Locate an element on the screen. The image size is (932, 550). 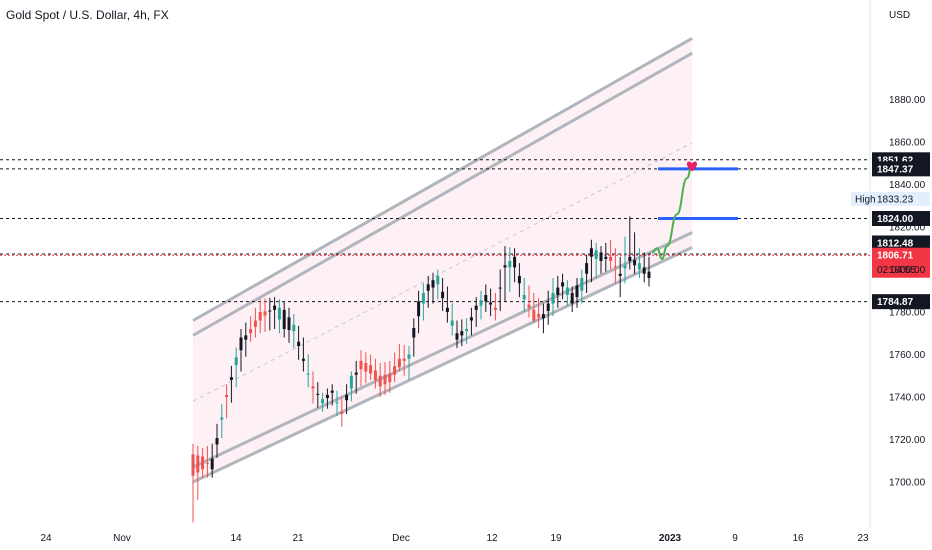
countdown-label: 02:04:55 is located at coordinates (896, 270).